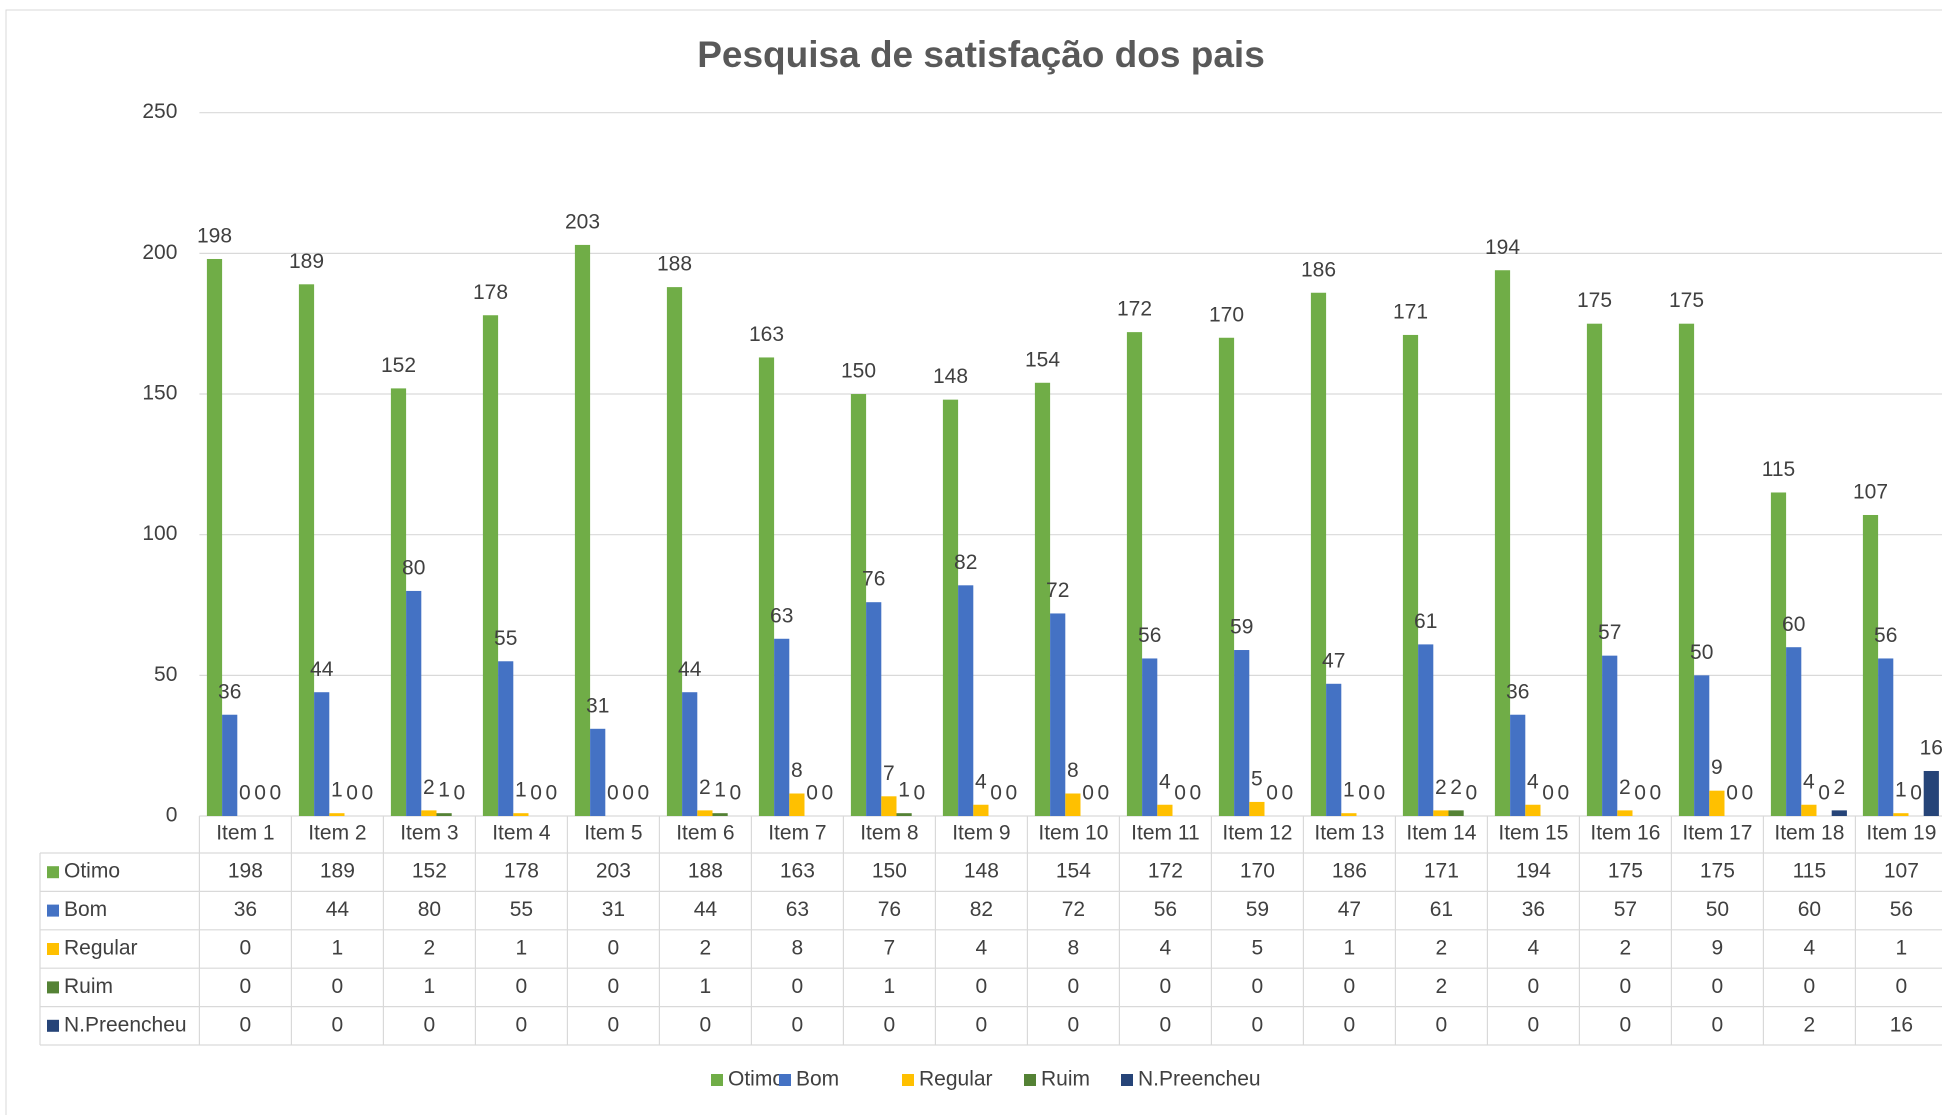 Image resolution: width=1942 pixels, height=1115 pixels. I want to click on y-tick-label: 50, so click(165, 674).